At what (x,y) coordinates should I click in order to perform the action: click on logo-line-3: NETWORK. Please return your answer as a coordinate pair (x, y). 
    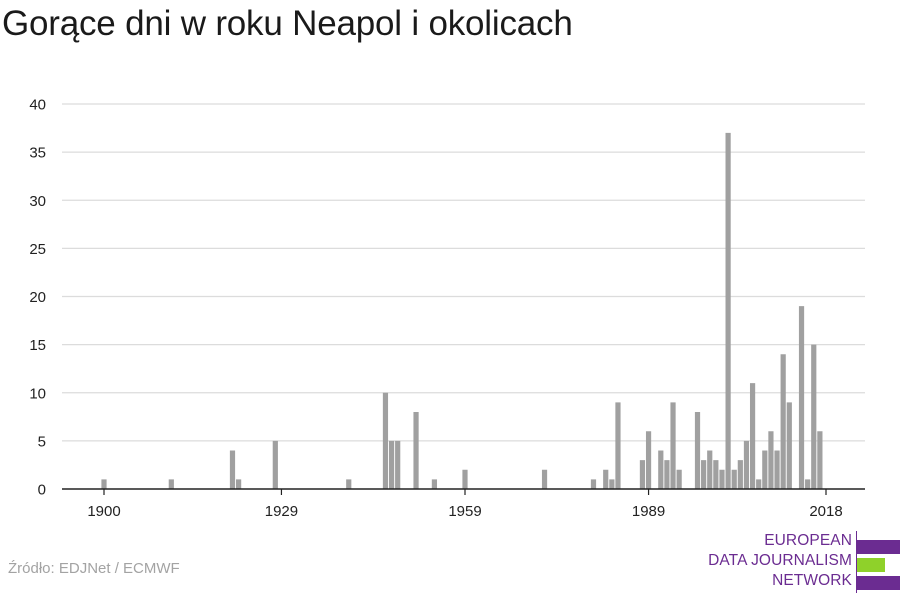
    Looking at the image, I should click on (812, 580).